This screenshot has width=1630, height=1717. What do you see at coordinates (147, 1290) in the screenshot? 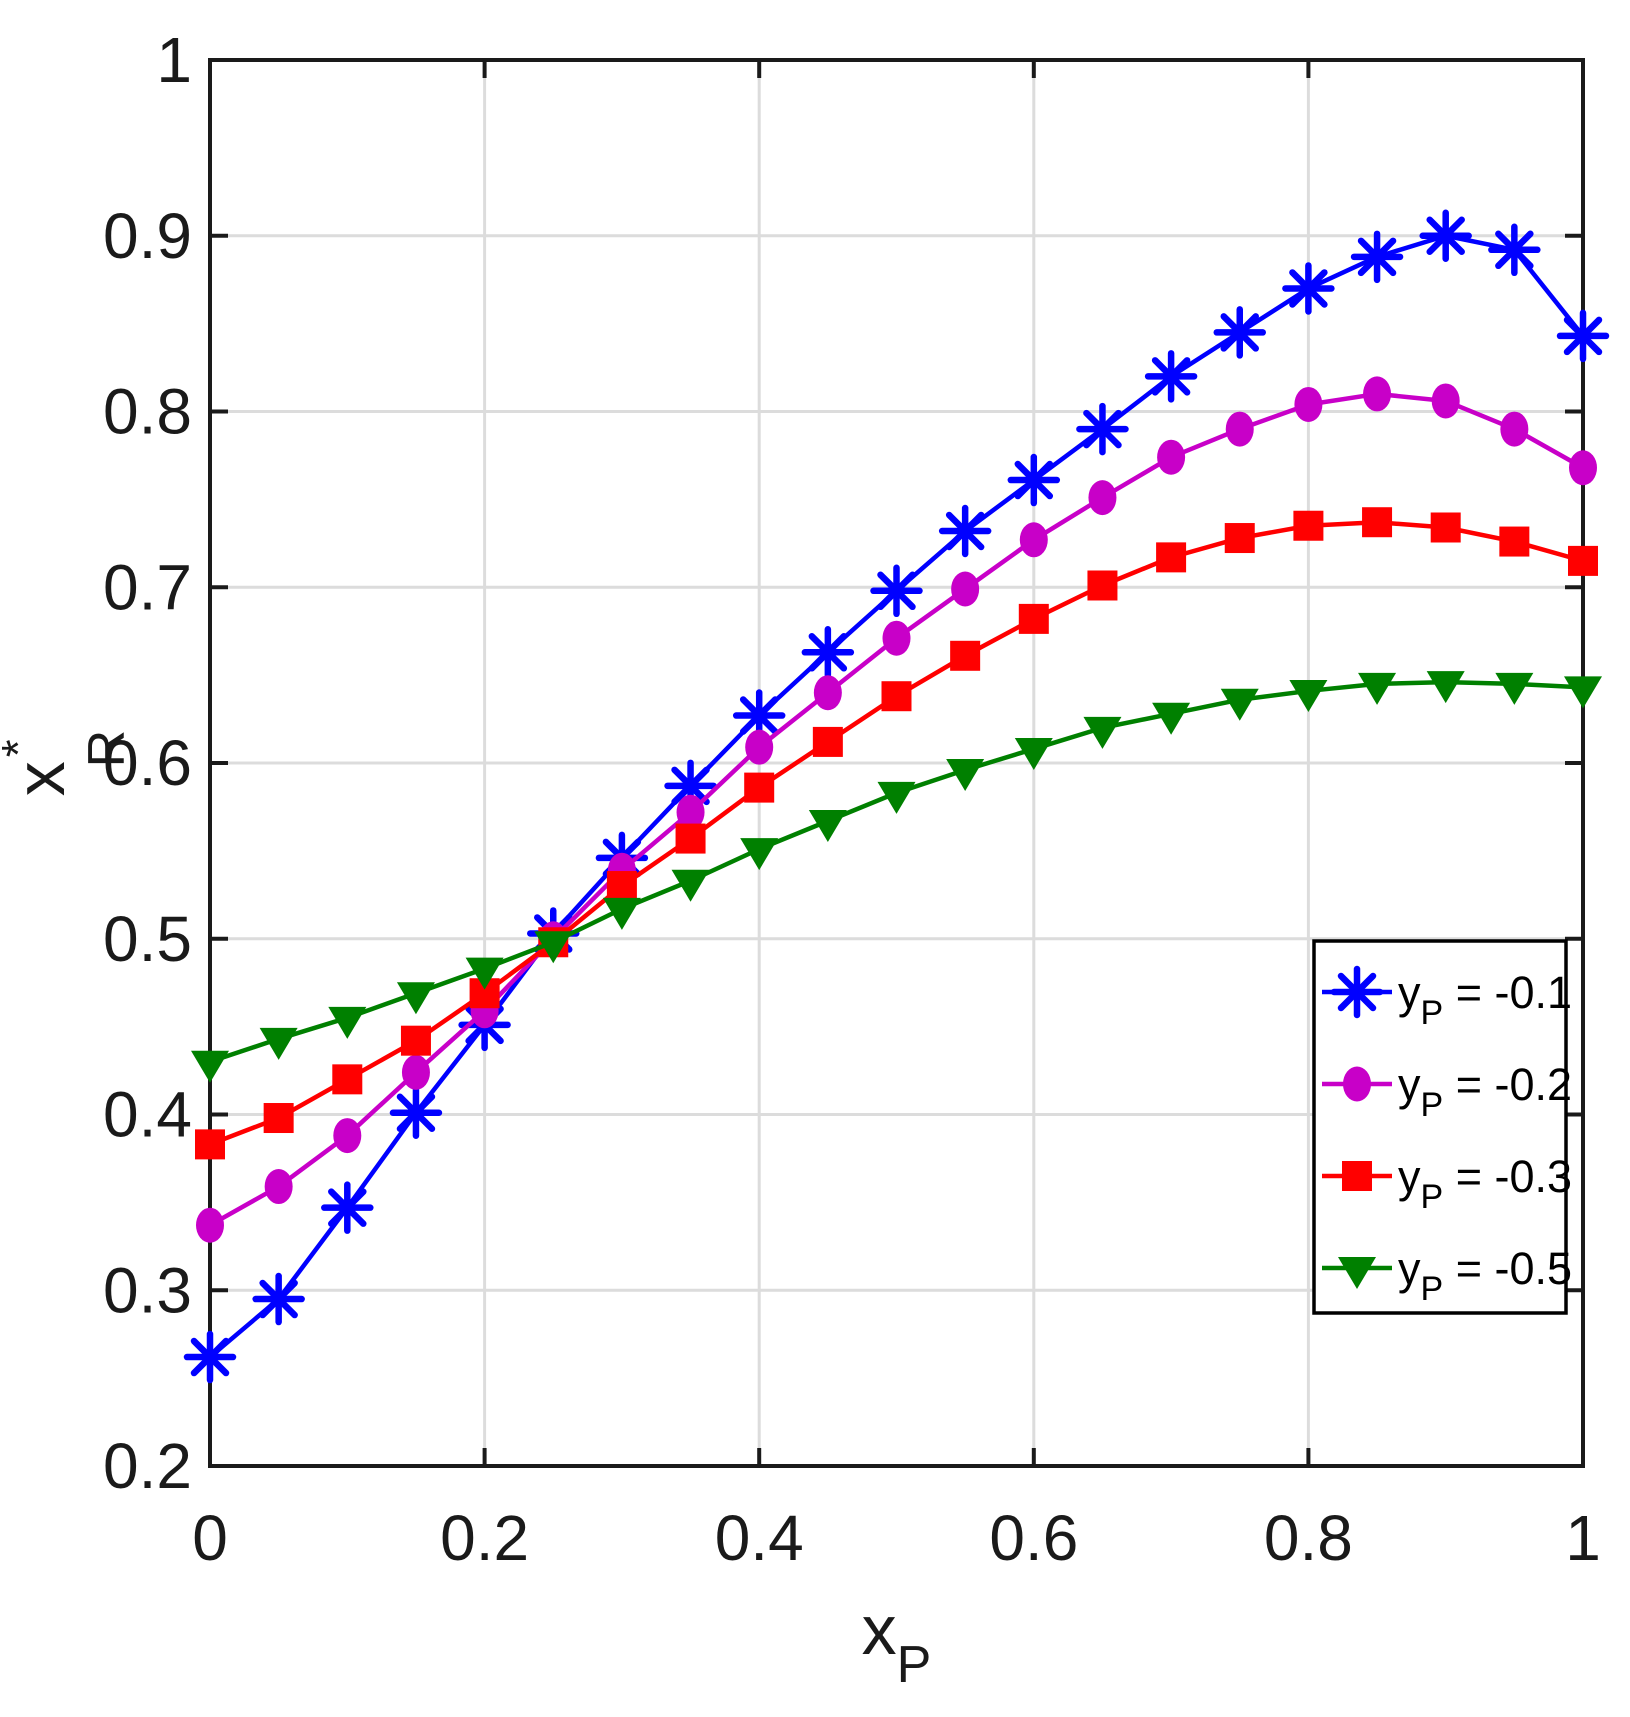
I see `y-tick-label: 0.3` at bounding box center [147, 1290].